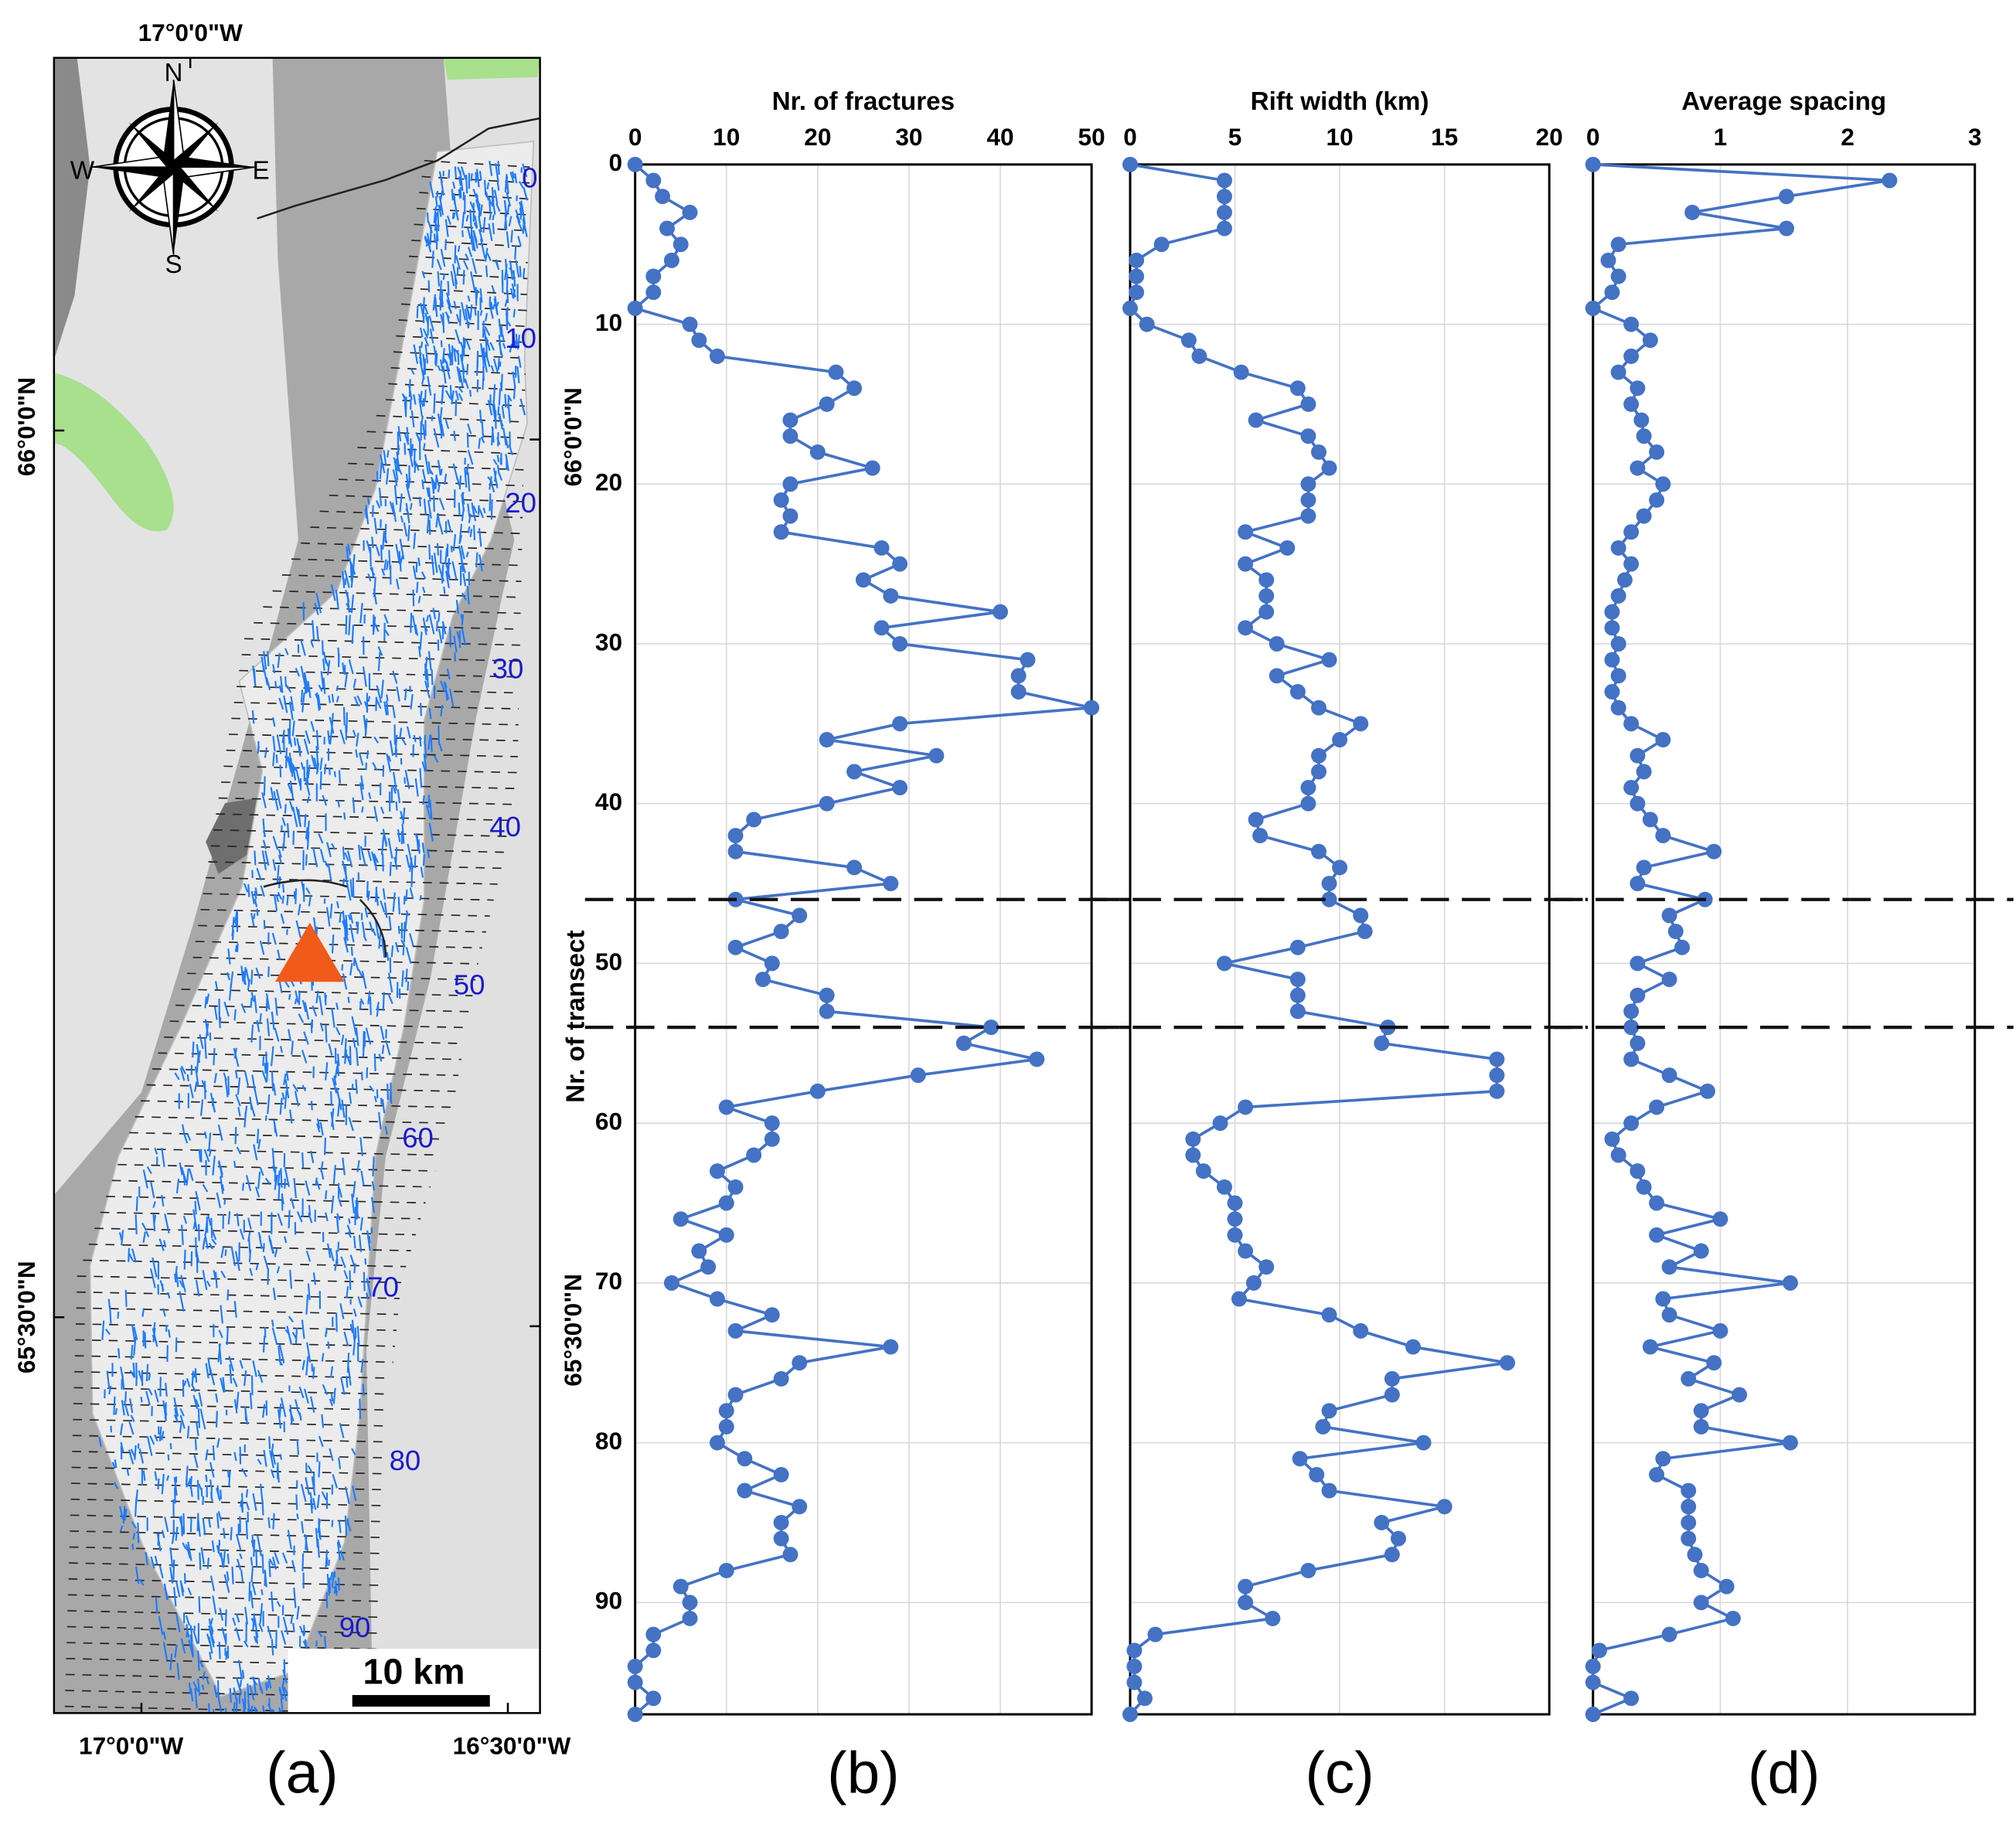  I want to click on lon-label: 17°0'0"W, so click(131, 1746).